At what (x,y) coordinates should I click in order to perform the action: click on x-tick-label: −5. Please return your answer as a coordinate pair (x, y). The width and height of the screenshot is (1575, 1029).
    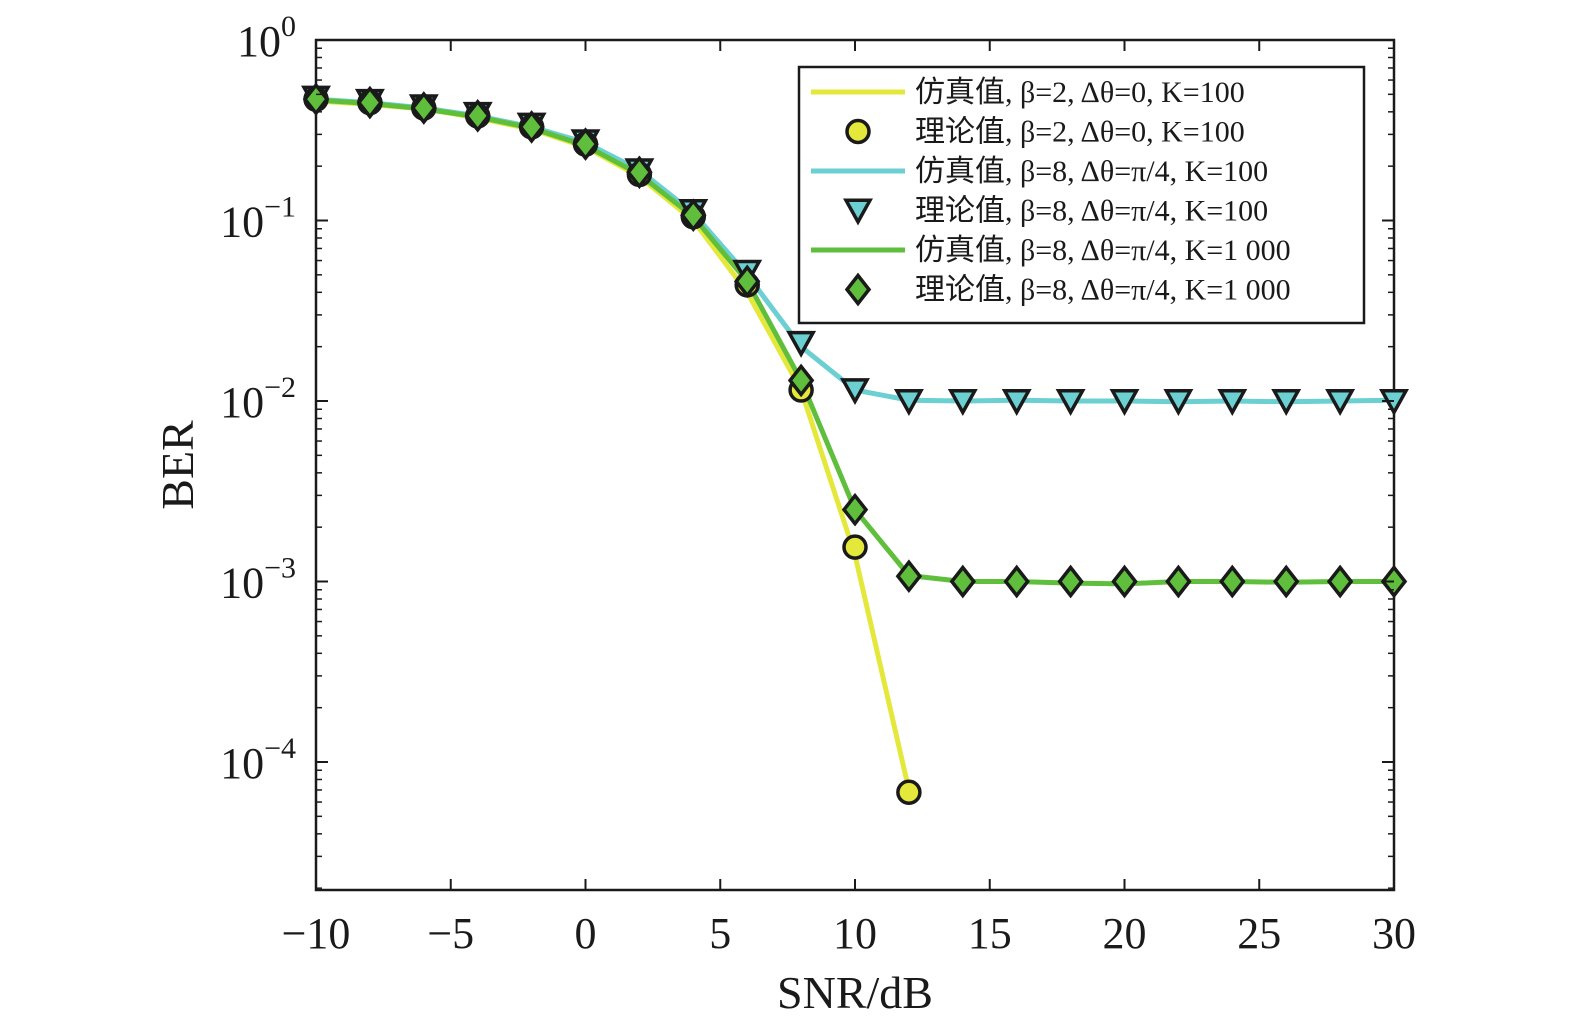
    Looking at the image, I should click on (450, 933).